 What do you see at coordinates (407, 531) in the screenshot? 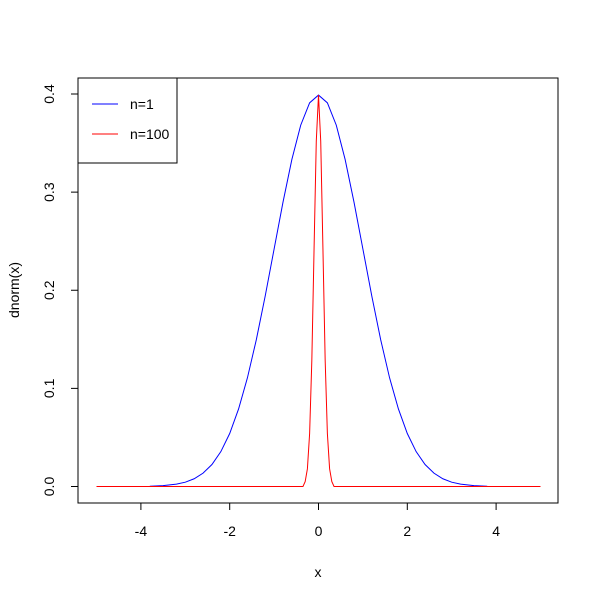
I see `x-tick-label: 2` at bounding box center [407, 531].